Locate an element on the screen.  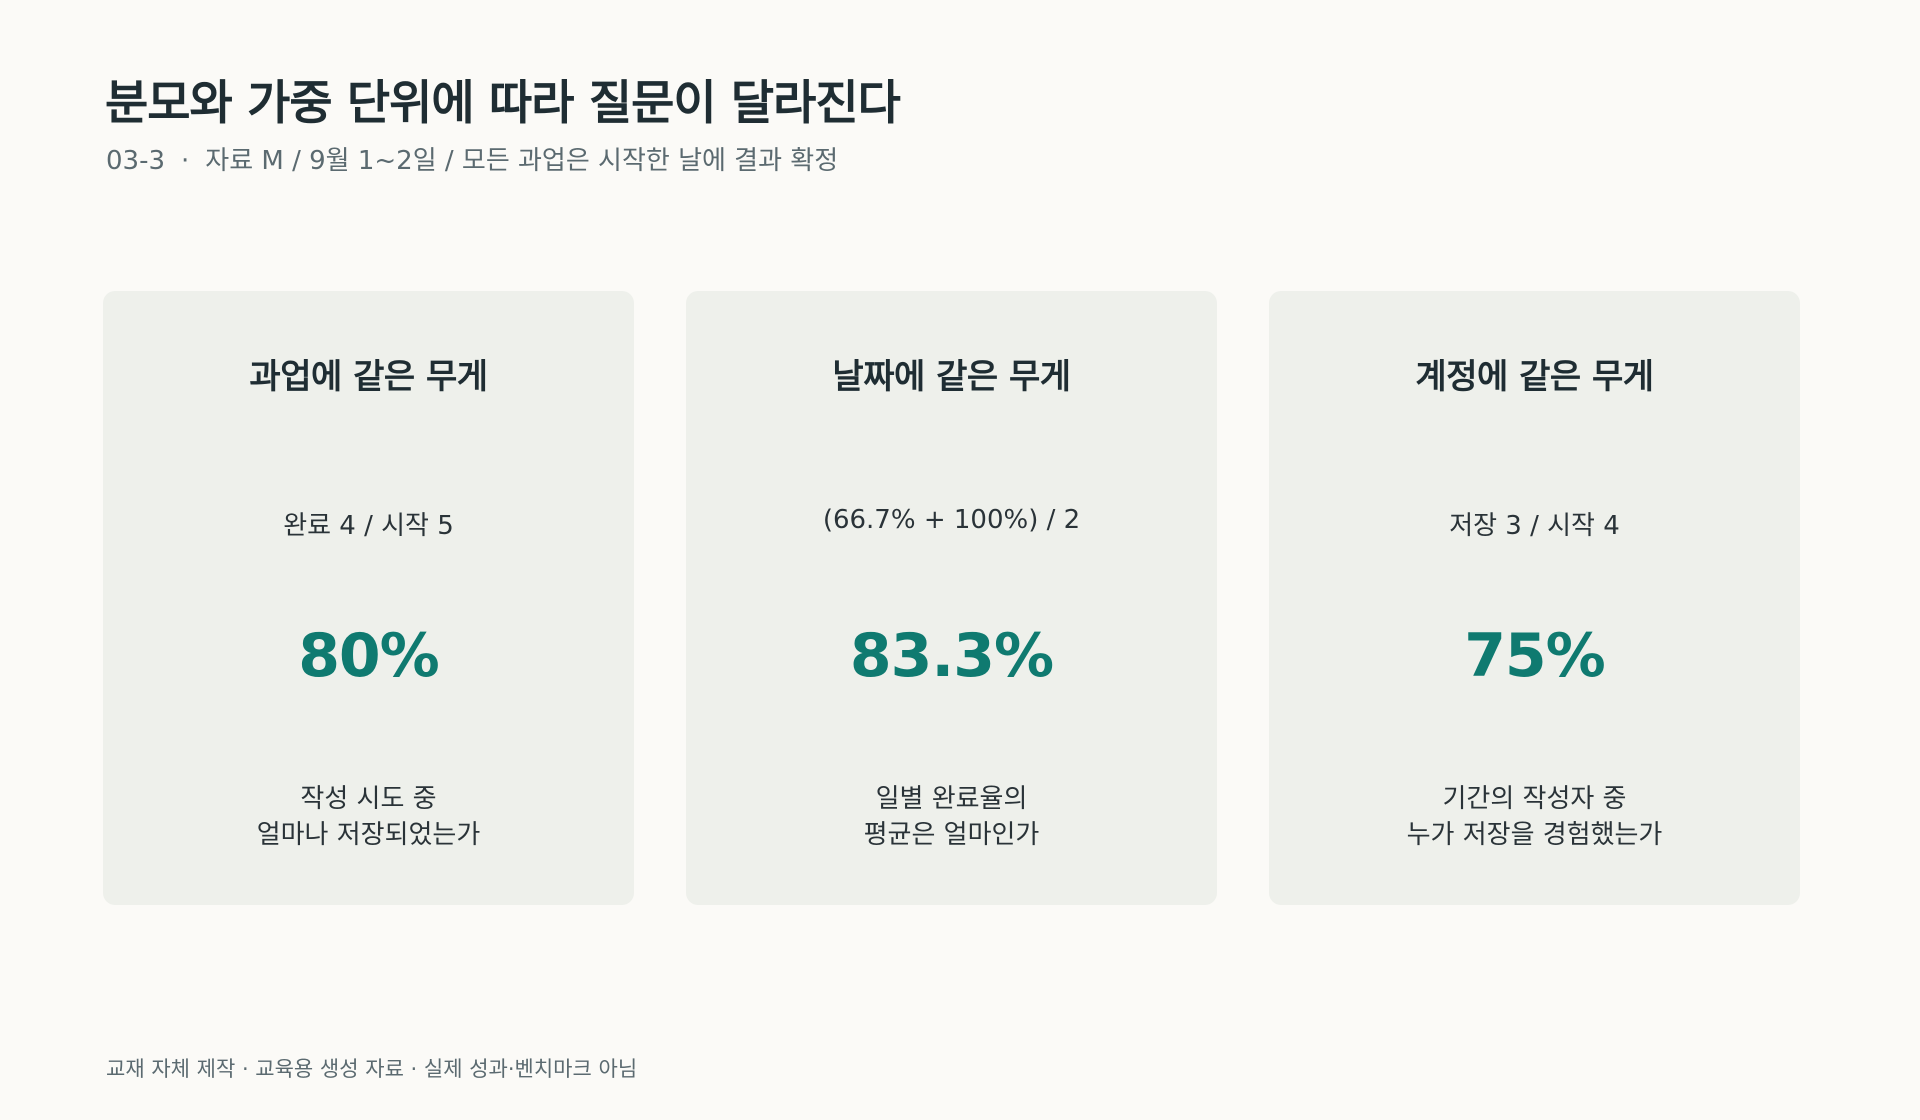
card-formula: 완료 4 / 시작 5 is located at coordinates (368, 526).